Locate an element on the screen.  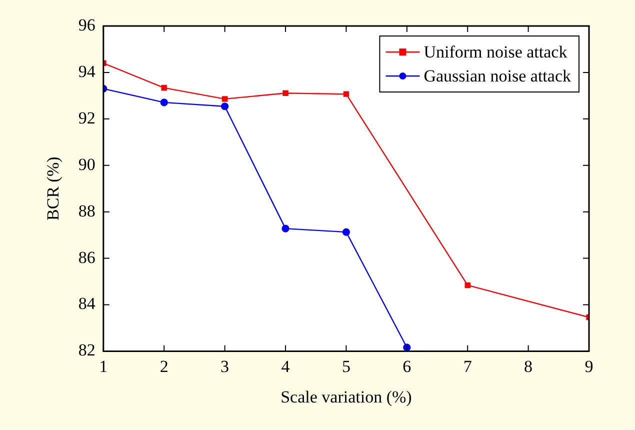
x-tick-label: 5 is located at coordinates (346, 366).